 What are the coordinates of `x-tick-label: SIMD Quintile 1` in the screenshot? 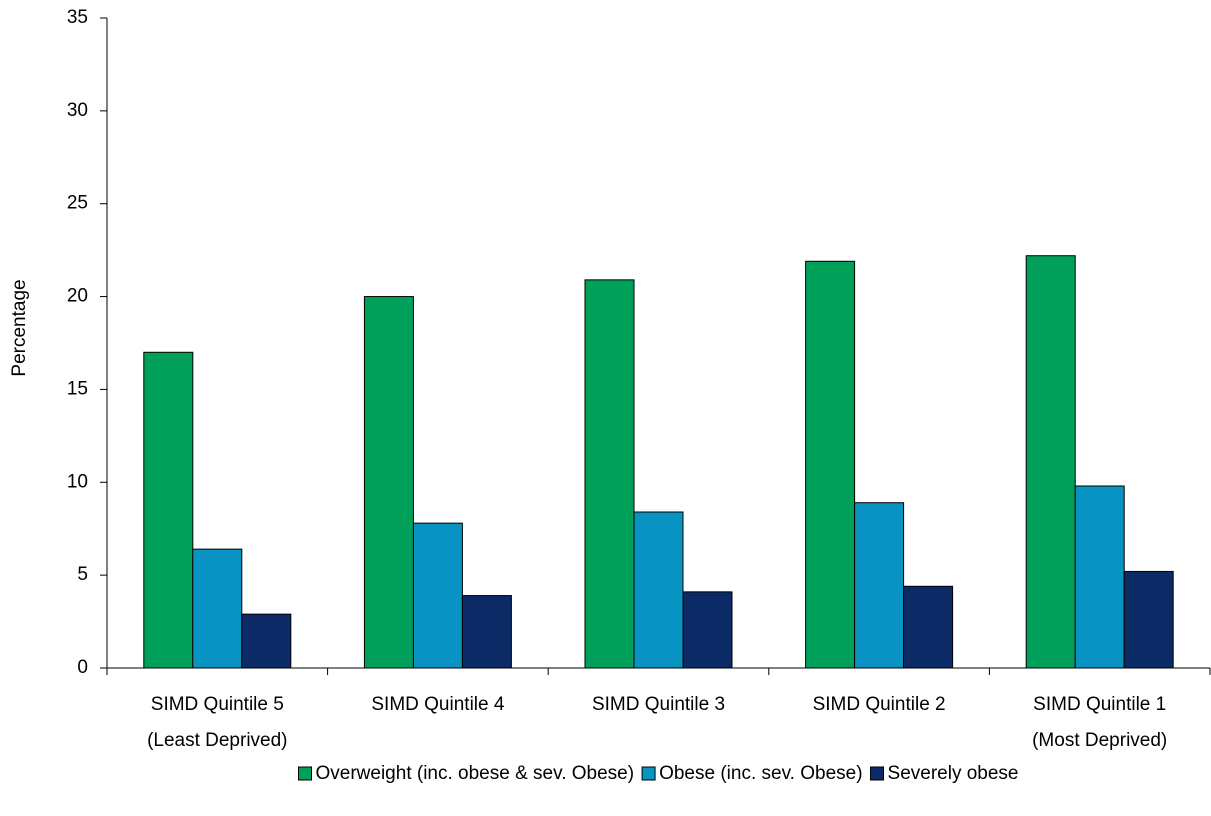 It's located at (1099, 704).